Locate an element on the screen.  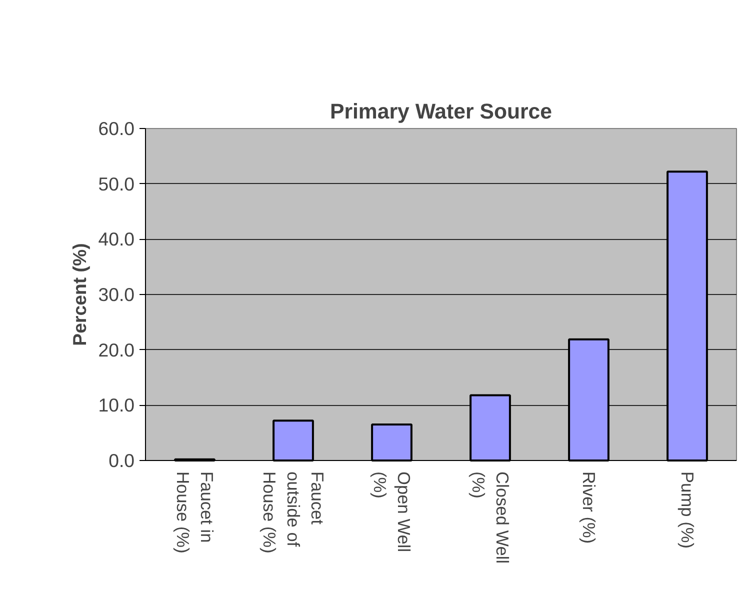
x-tick-label: Open Well (%) is located at coordinates (392, 512).